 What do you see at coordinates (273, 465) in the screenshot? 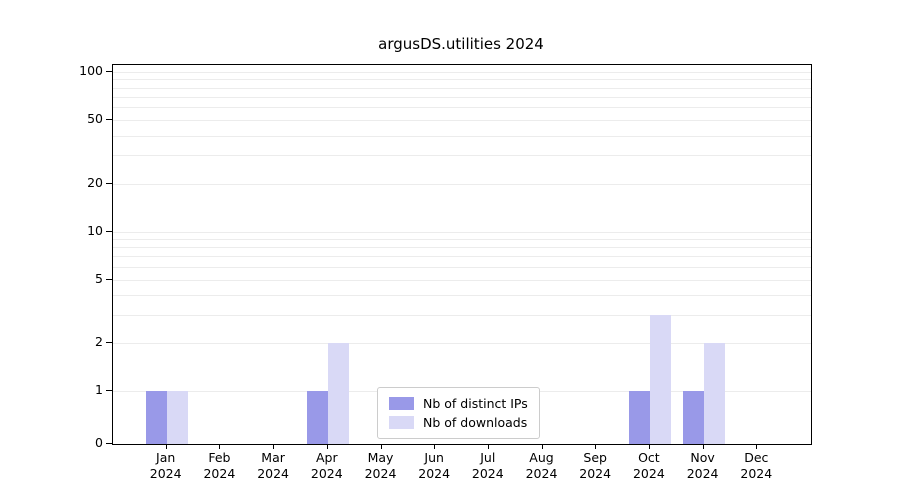
I see `x-tick-label: Mar 2024` at bounding box center [273, 465].